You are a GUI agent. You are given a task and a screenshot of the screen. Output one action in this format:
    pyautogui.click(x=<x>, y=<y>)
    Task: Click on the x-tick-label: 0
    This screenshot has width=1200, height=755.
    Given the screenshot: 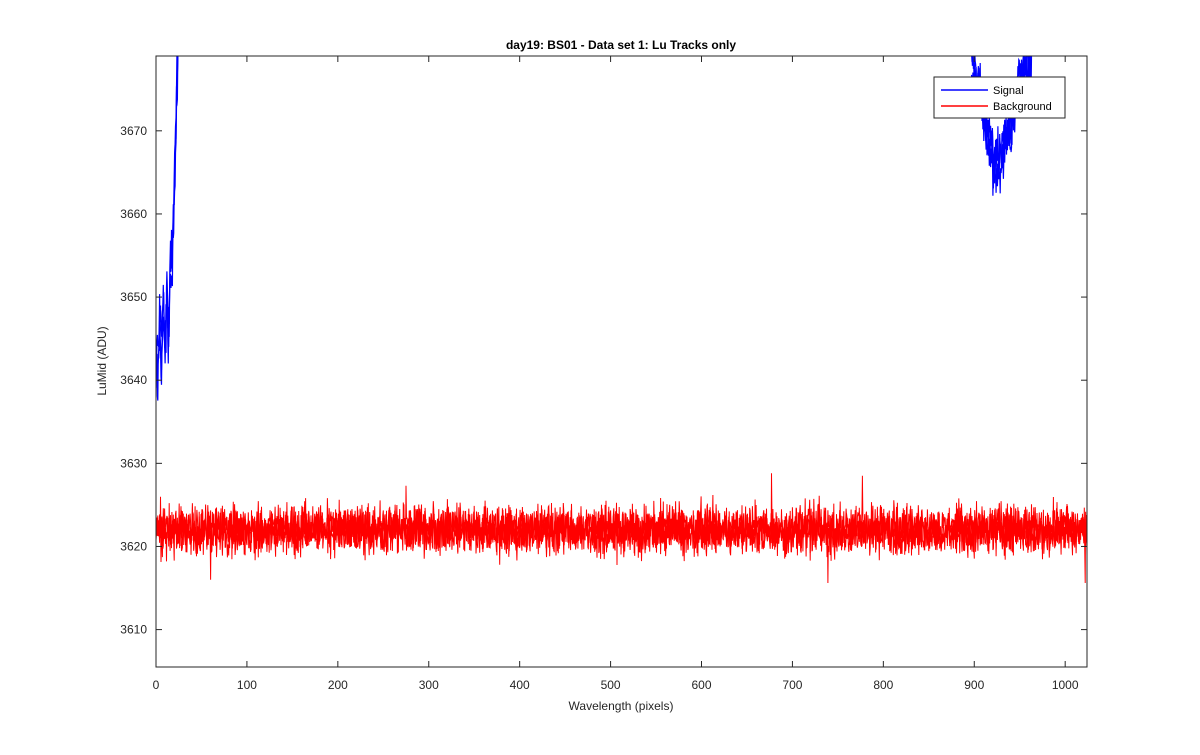 What is the action you would take?
    pyautogui.click(x=156, y=685)
    